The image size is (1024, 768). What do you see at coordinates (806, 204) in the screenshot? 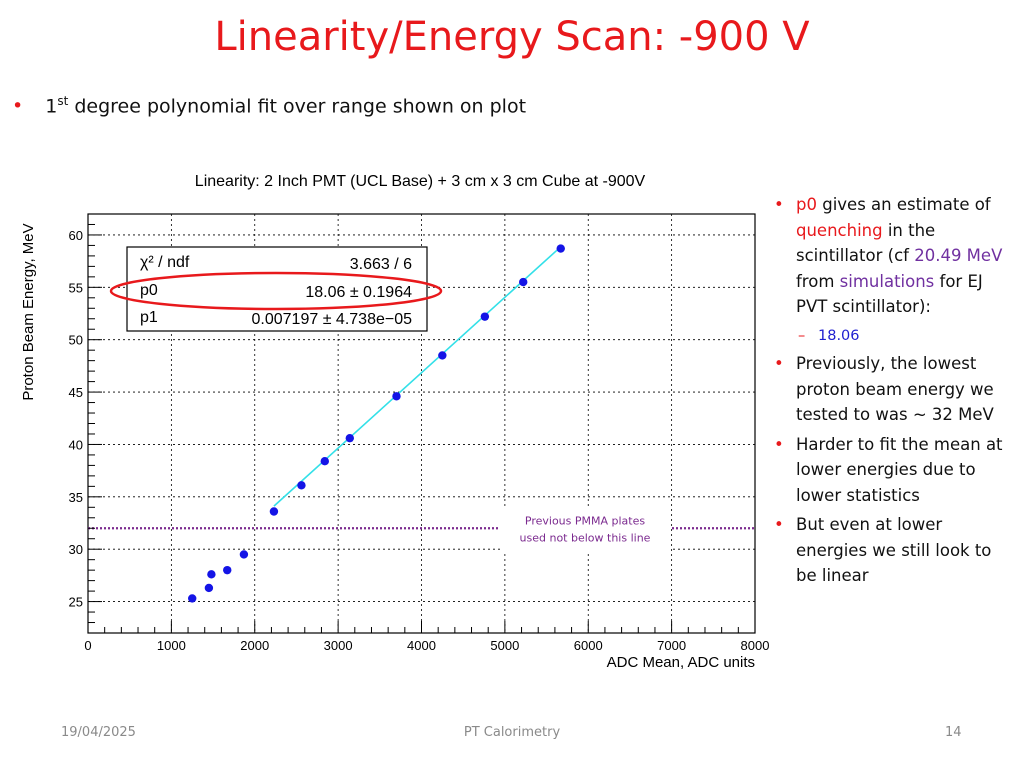
I see `note-p0-term: p0` at bounding box center [806, 204].